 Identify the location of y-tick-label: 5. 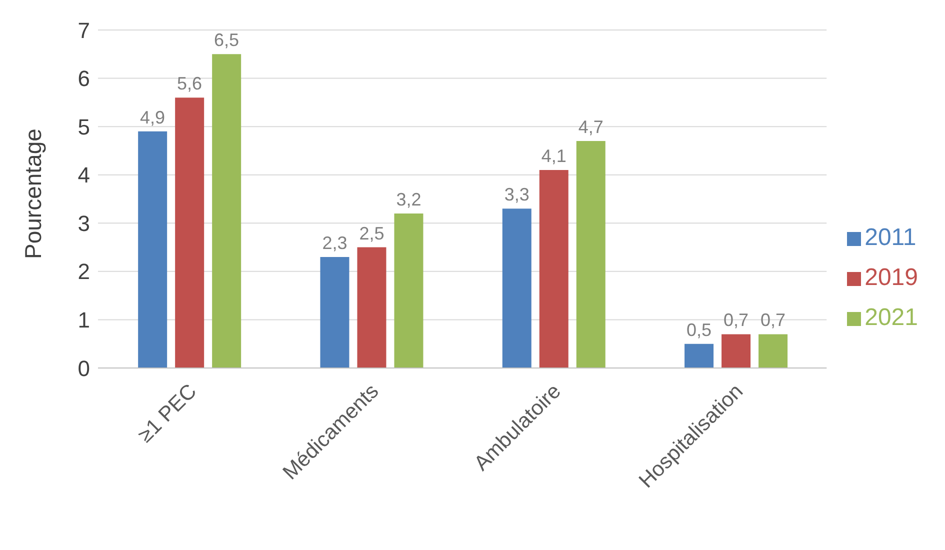
(84, 127).